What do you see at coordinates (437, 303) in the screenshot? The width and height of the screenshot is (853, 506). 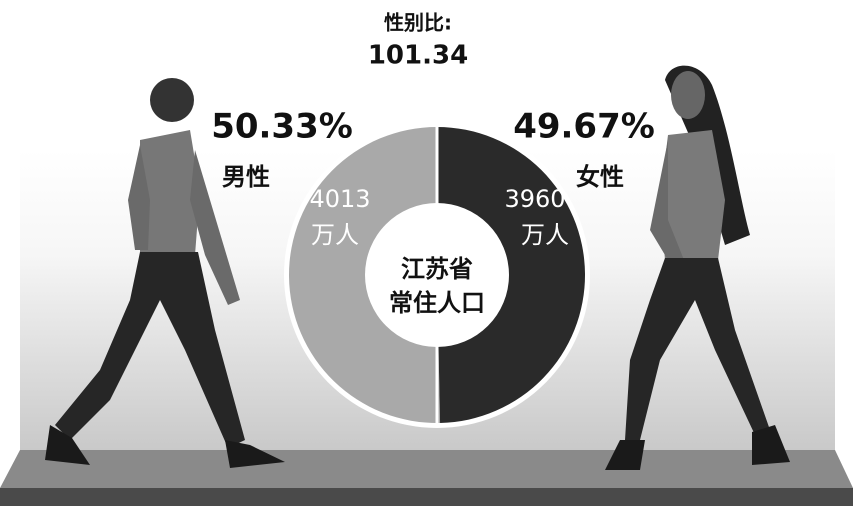 I see `center-label: 常住人口` at bounding box center [437, 303].